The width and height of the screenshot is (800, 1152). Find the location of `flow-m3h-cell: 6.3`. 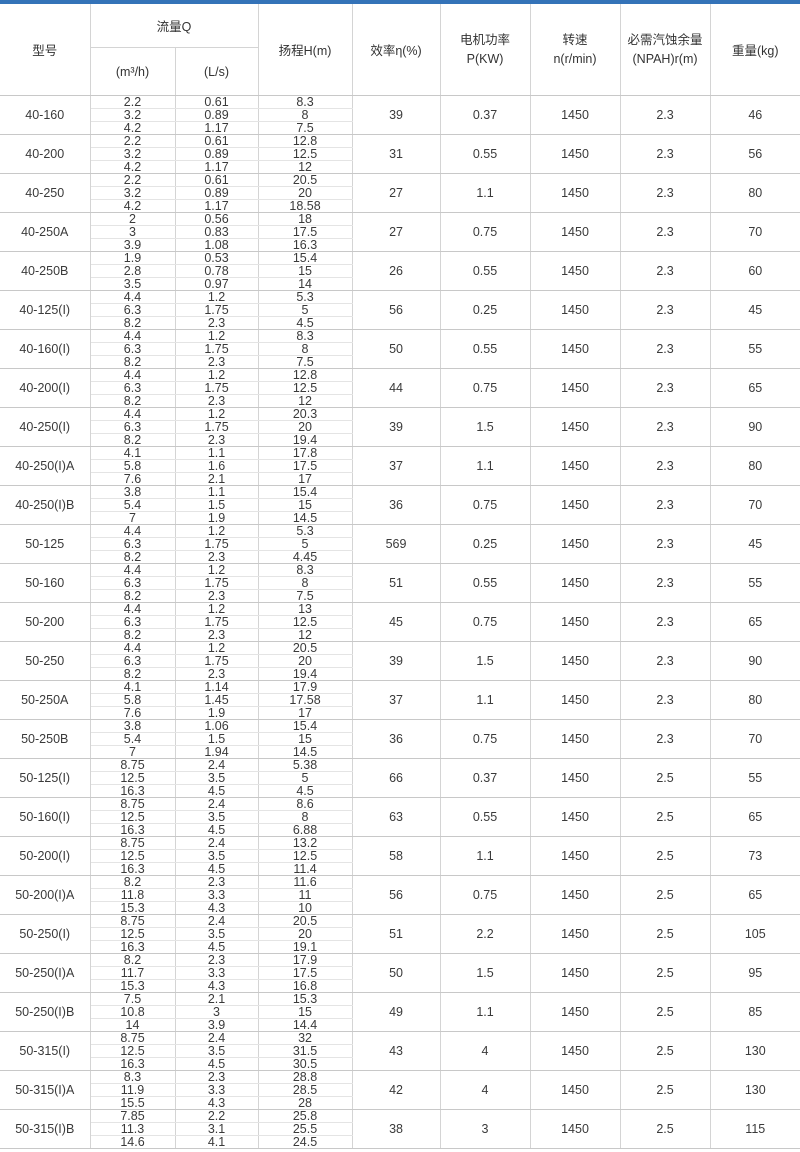

flow-m3h-cell: 6.3 is located at coordinates (133, 310).